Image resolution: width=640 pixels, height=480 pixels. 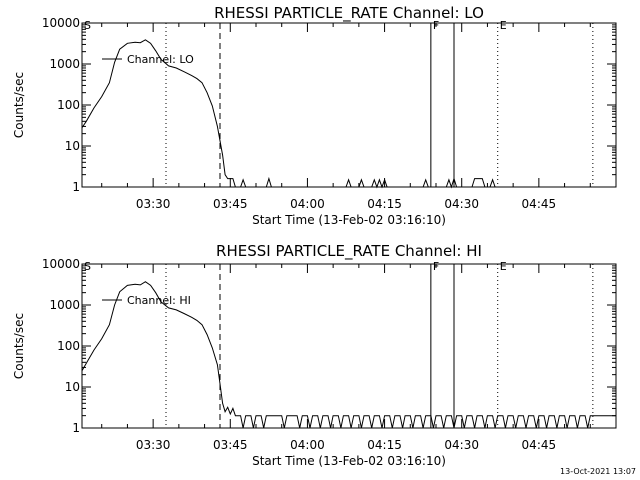 What do you see at coordinates (160, 59) in the screenshot?
I see `legend-label: Channel: LO` at bounding box center [160, 59].